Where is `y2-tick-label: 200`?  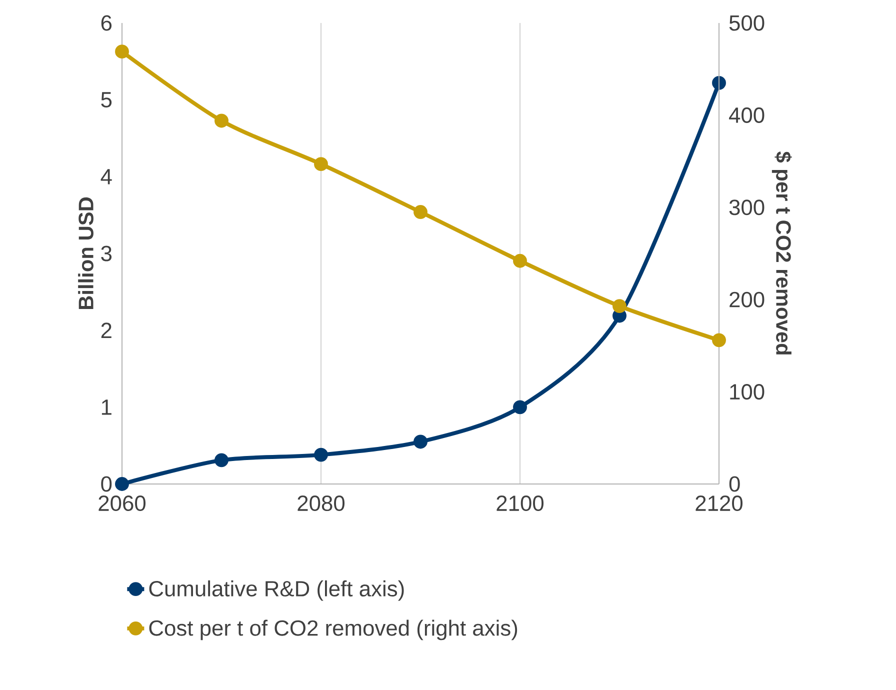 y2-tick-label: 200 is located at coordinates (747, 300).